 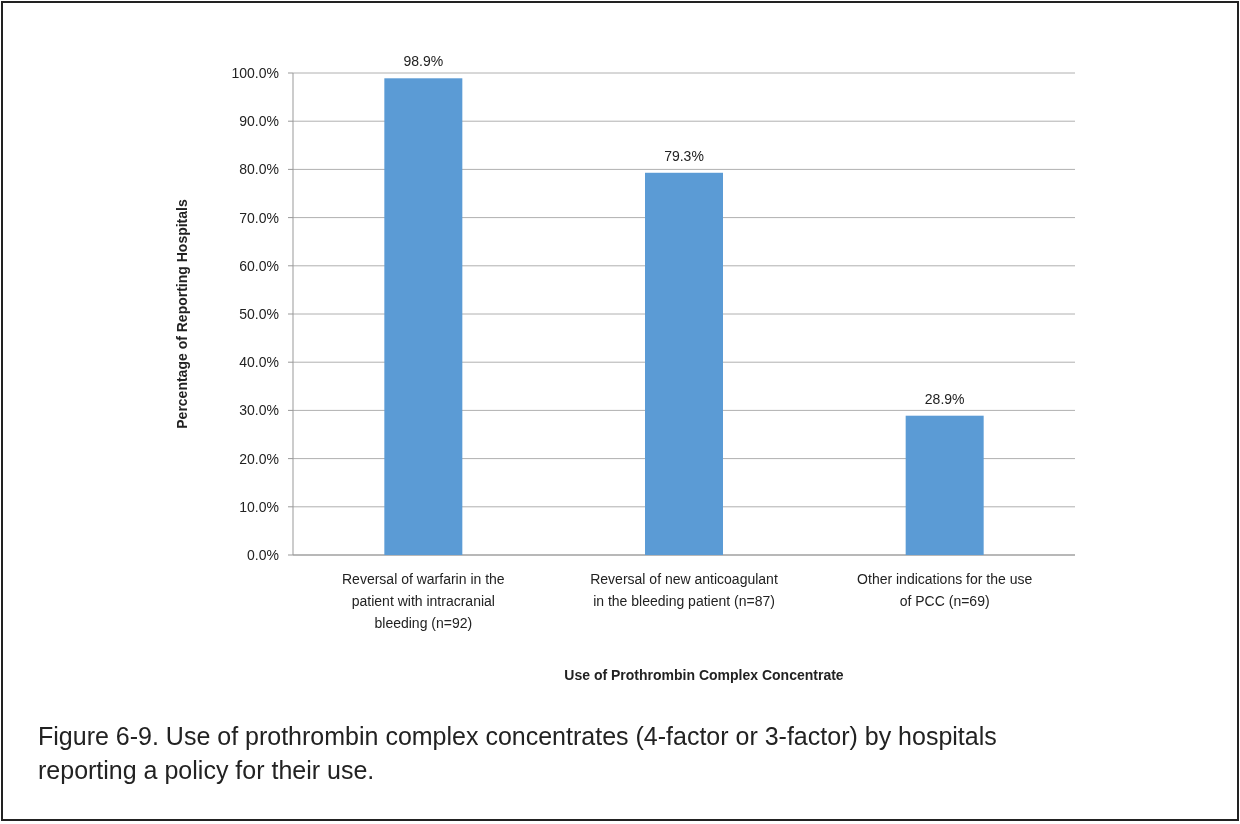 What do you see at coordinates (517, 753) in the screenshot?
I see `caption: Figure 6-9. Use of prothrombin complex concentrates (4-factor or 3-factor) by hospitals reporting a policy for their use.` at bounding box center [517, 753].